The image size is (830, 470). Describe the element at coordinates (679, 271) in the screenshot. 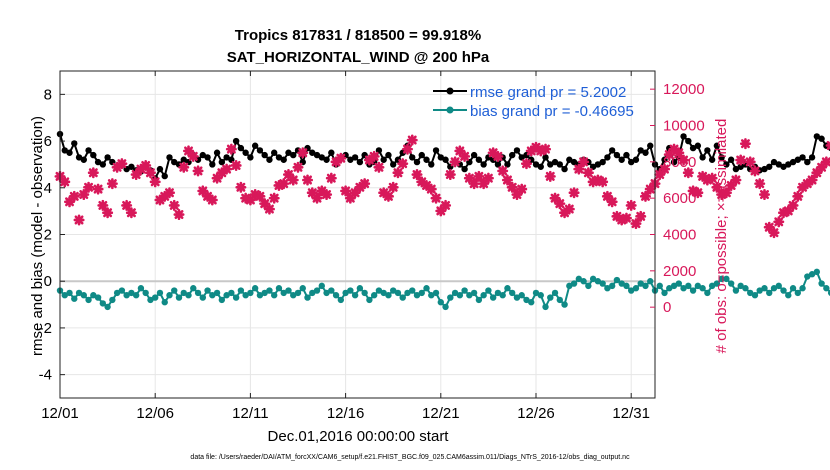

I see `y-right-tick-label: 2000` at that location.